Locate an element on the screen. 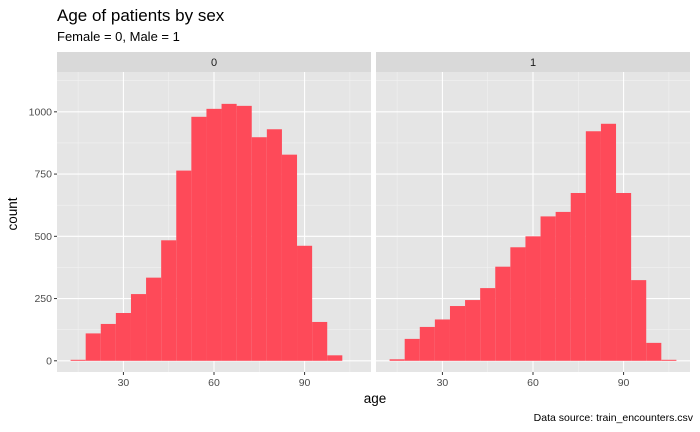 The height and width of the screenshot is (432, 700). chart-title: Age of patients by sex is located at coordinates (141, 15).